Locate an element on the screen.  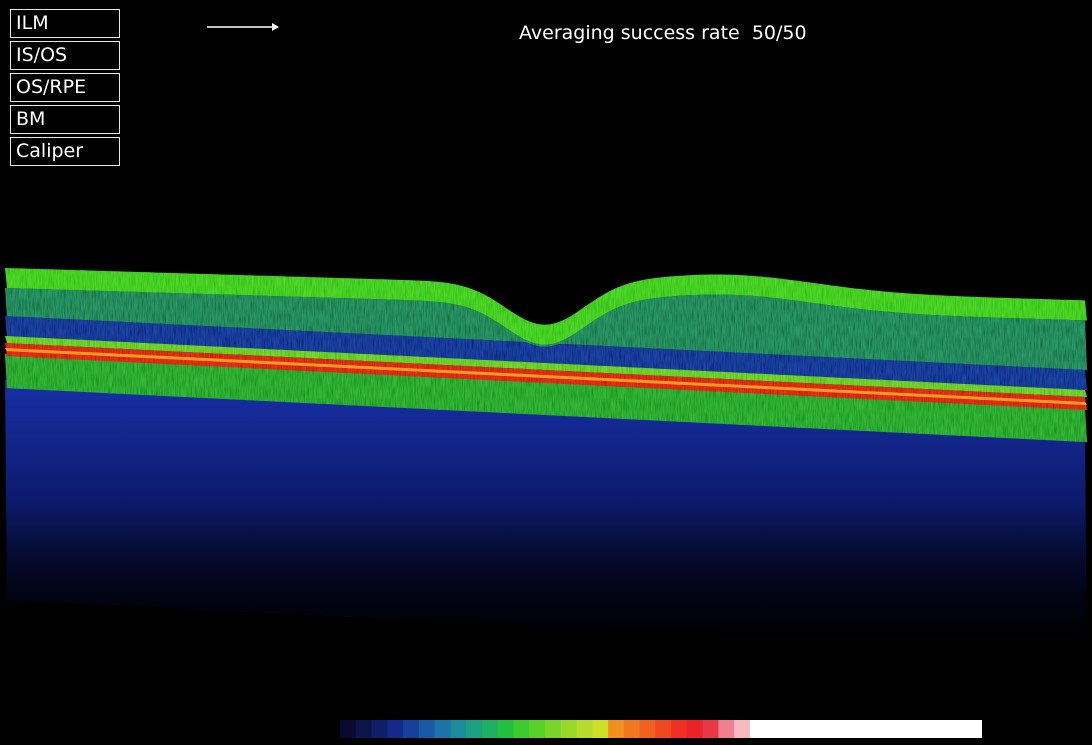
plexiform-layer is located at coordinates (546, 329).